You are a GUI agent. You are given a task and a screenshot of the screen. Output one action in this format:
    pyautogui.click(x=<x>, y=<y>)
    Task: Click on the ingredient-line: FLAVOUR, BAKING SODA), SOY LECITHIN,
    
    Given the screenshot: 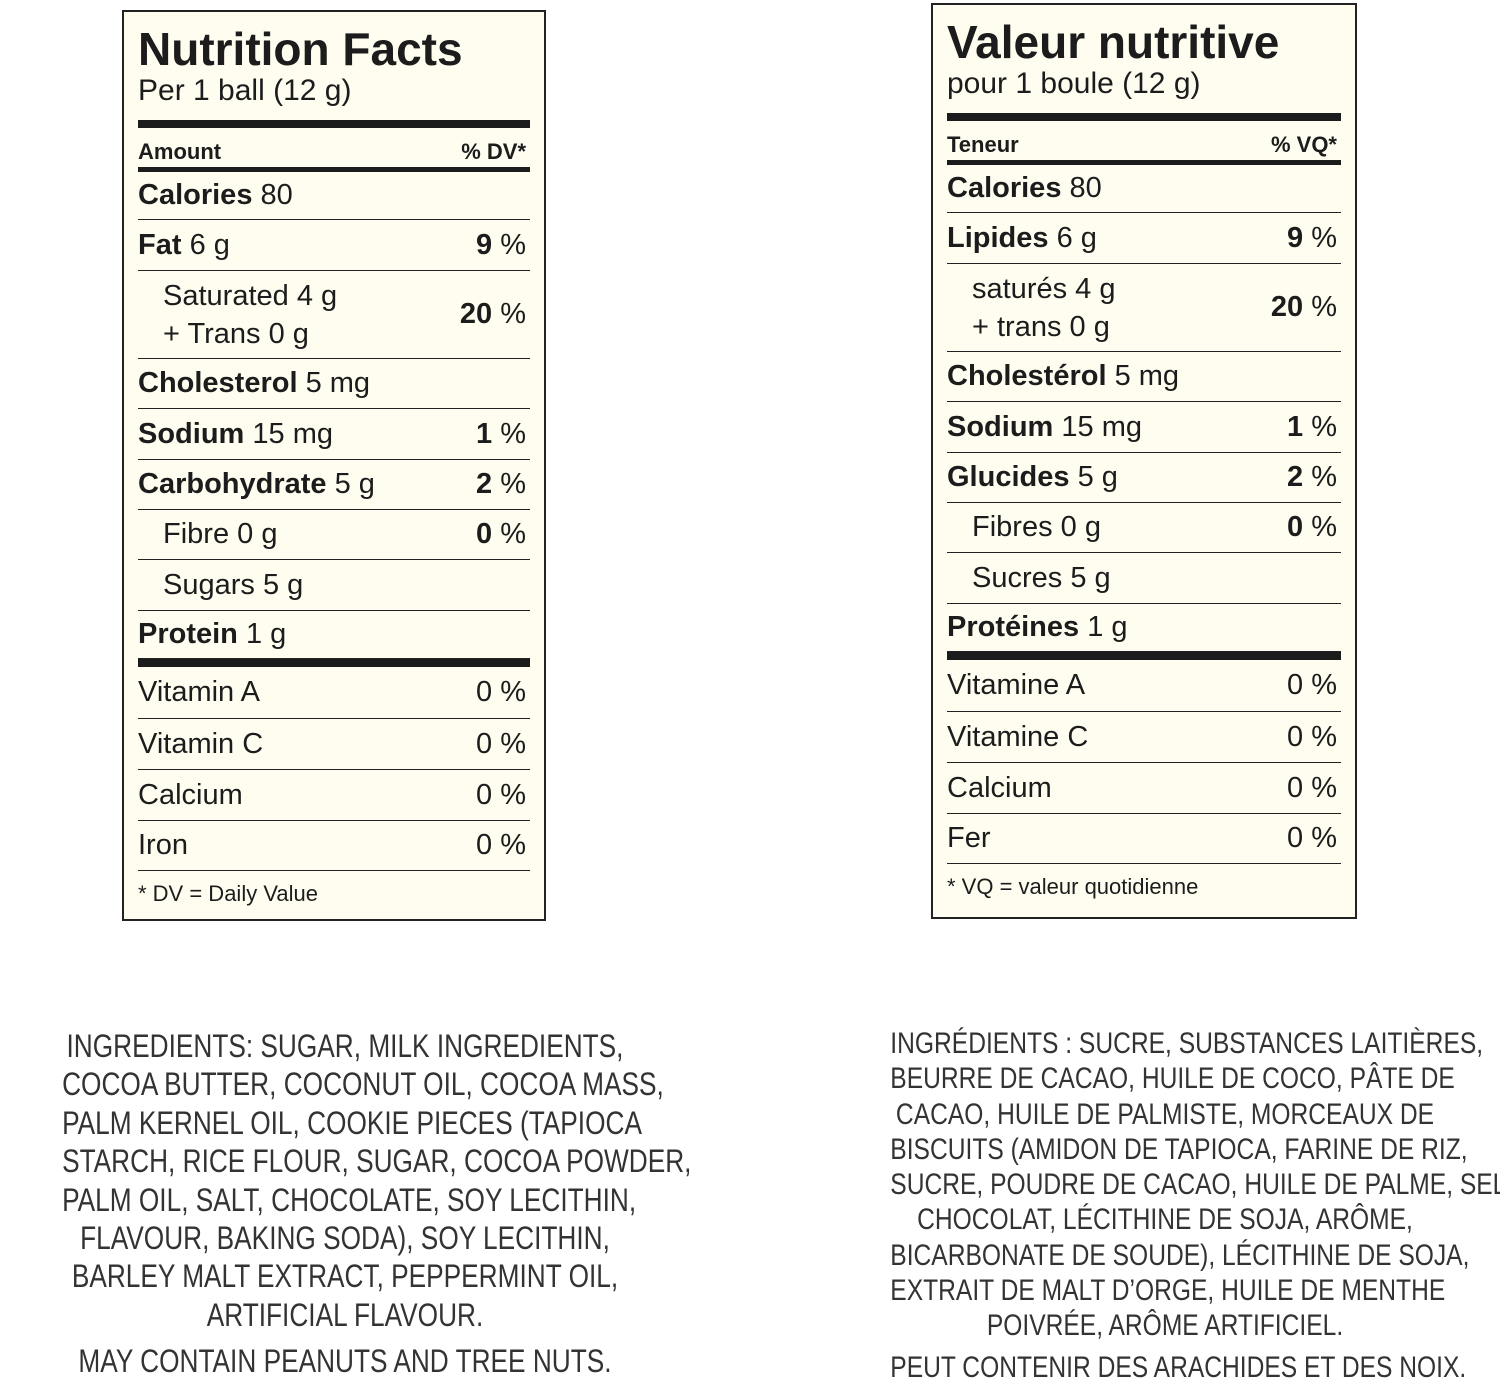 What is the action you would take?
    pyautogui.click(x=345, y=1238)
    